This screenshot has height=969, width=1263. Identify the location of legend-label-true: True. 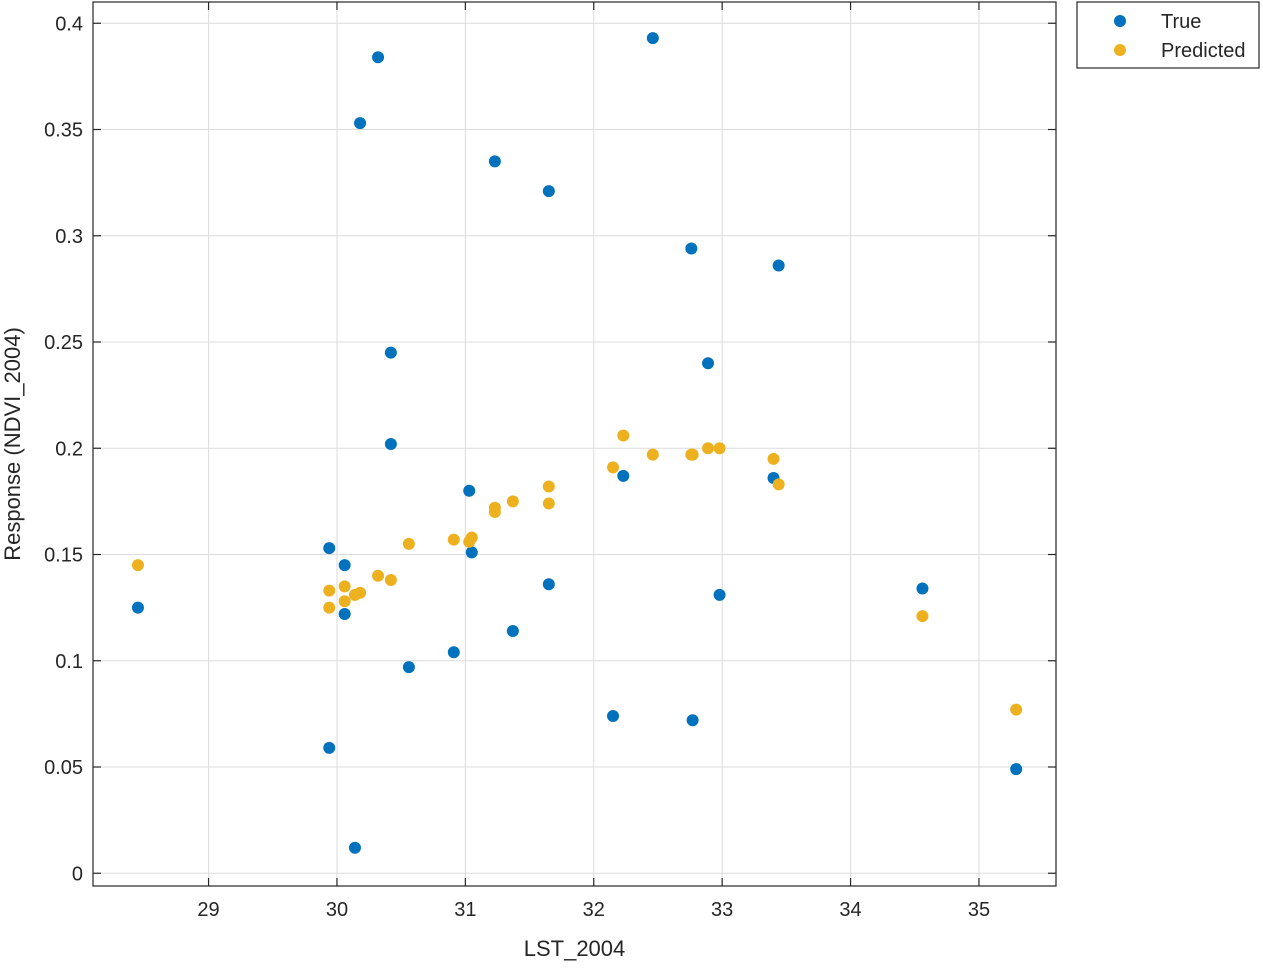
(1181, 22).